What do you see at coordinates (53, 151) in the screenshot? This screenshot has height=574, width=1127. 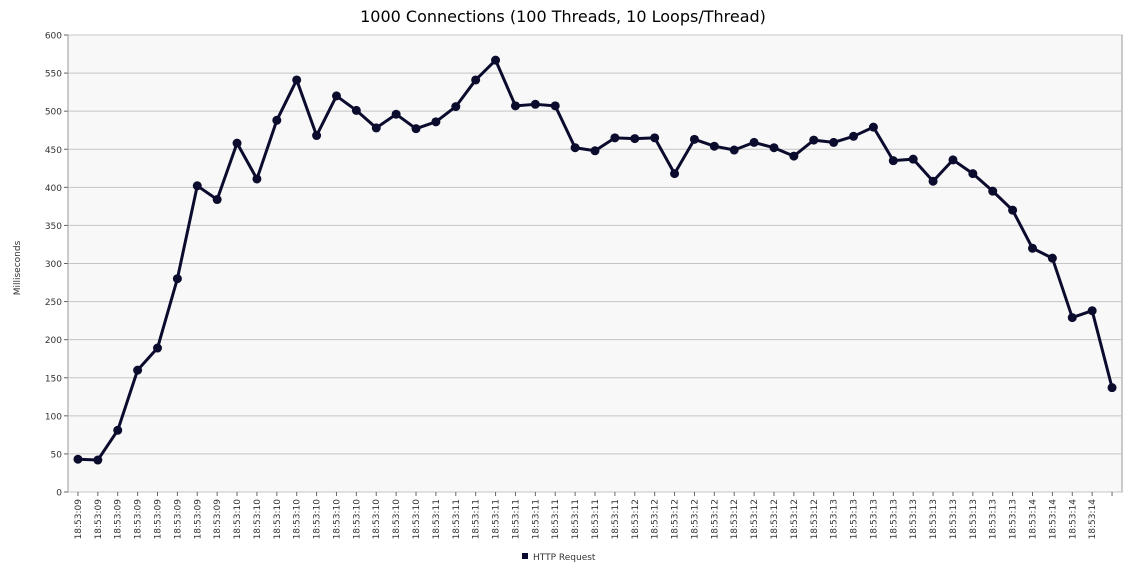 I see `y-tick-label: 450` at bounding box center [53, 151].